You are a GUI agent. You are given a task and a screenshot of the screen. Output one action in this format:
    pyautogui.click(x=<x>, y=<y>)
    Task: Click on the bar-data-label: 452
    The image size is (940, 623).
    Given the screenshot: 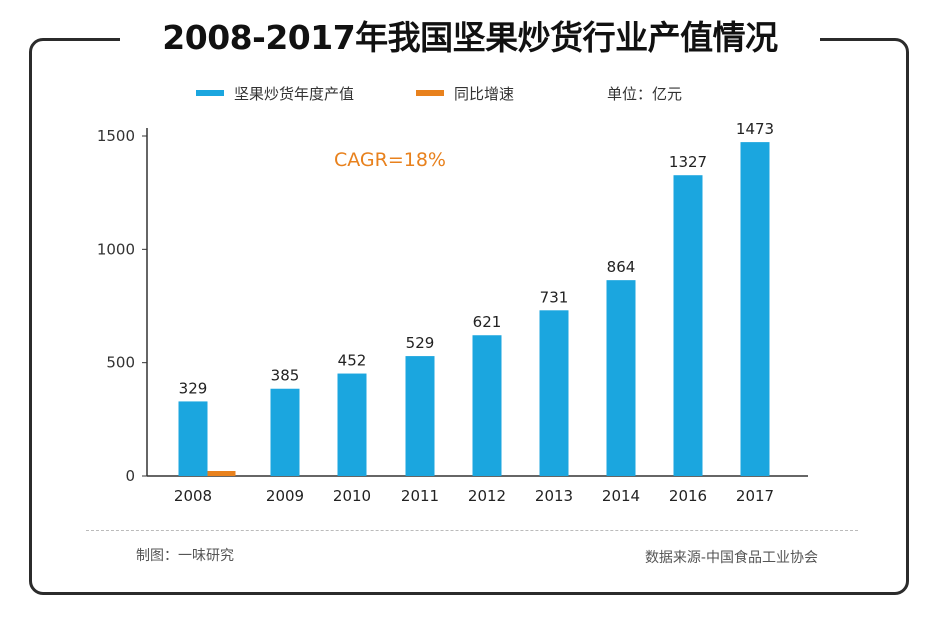 What is the action you would take?
    pyautogui.click(x=352, y=361)
    